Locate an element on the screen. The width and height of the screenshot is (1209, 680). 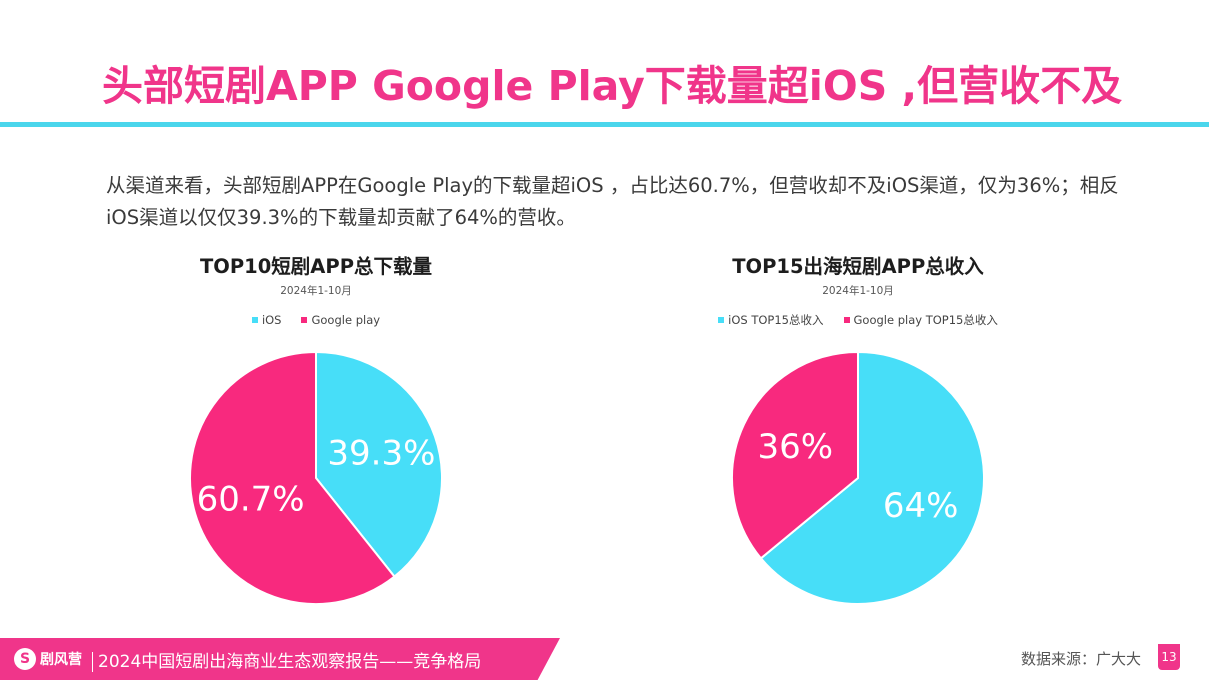
chart-legend: iOS TOP15总收入 Google play TOP15总收入 is located at coordinates (858, 320).